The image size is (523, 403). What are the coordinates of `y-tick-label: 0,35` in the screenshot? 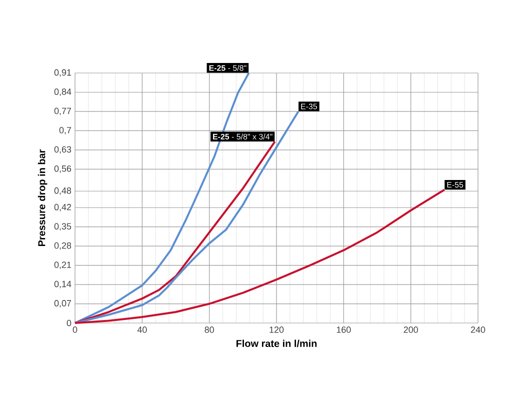 It's located at (63, 227).